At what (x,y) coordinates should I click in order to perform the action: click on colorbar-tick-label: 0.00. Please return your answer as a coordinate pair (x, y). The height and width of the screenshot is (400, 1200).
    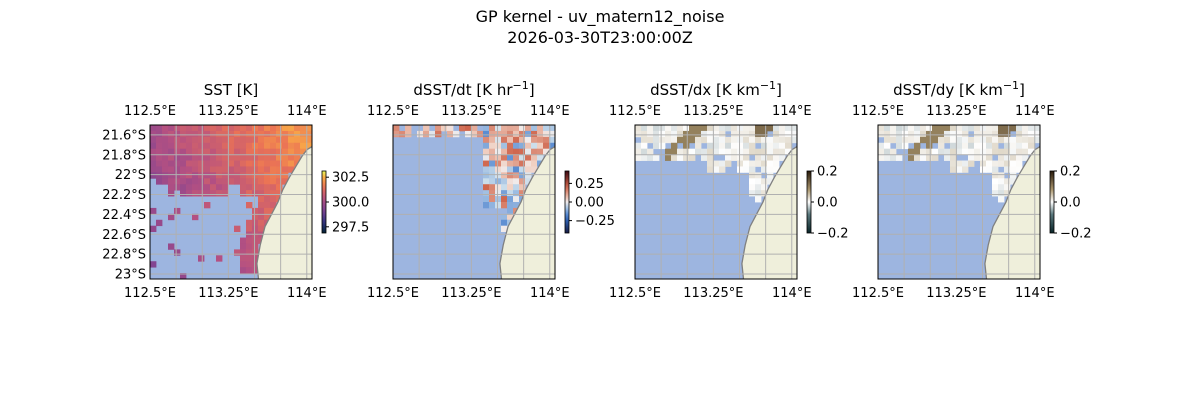
    Looking at the image, I should click on (589, 203).